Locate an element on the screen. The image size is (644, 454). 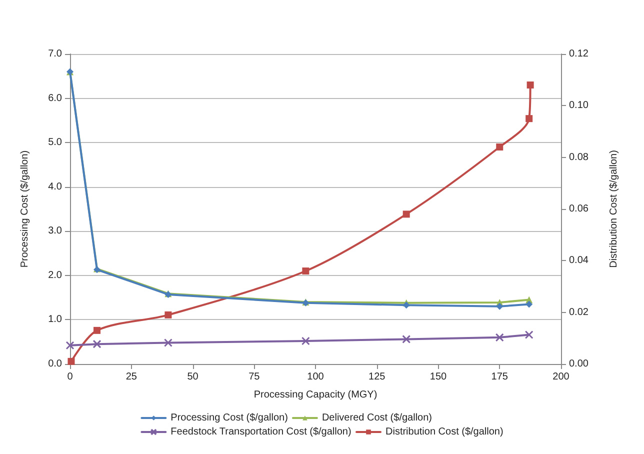
legend-label: Distribution Cost ($/gallon) is located at coordinates (445, 432).